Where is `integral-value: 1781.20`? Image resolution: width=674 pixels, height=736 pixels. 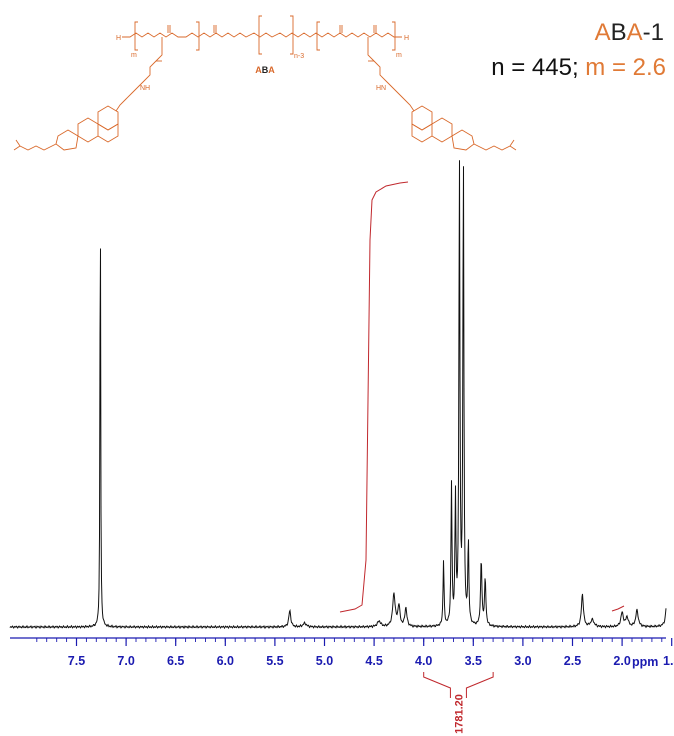
integral-value: 1781.20 is located at coordinates (459, 714).